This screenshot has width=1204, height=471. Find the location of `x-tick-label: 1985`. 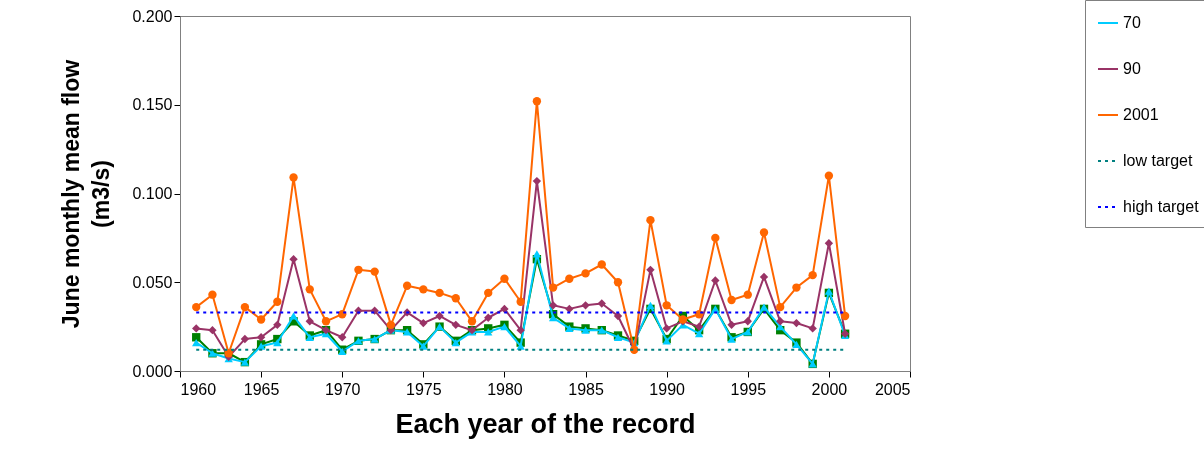

x-tick-label: 1985 is located at coordinates (586, 389).